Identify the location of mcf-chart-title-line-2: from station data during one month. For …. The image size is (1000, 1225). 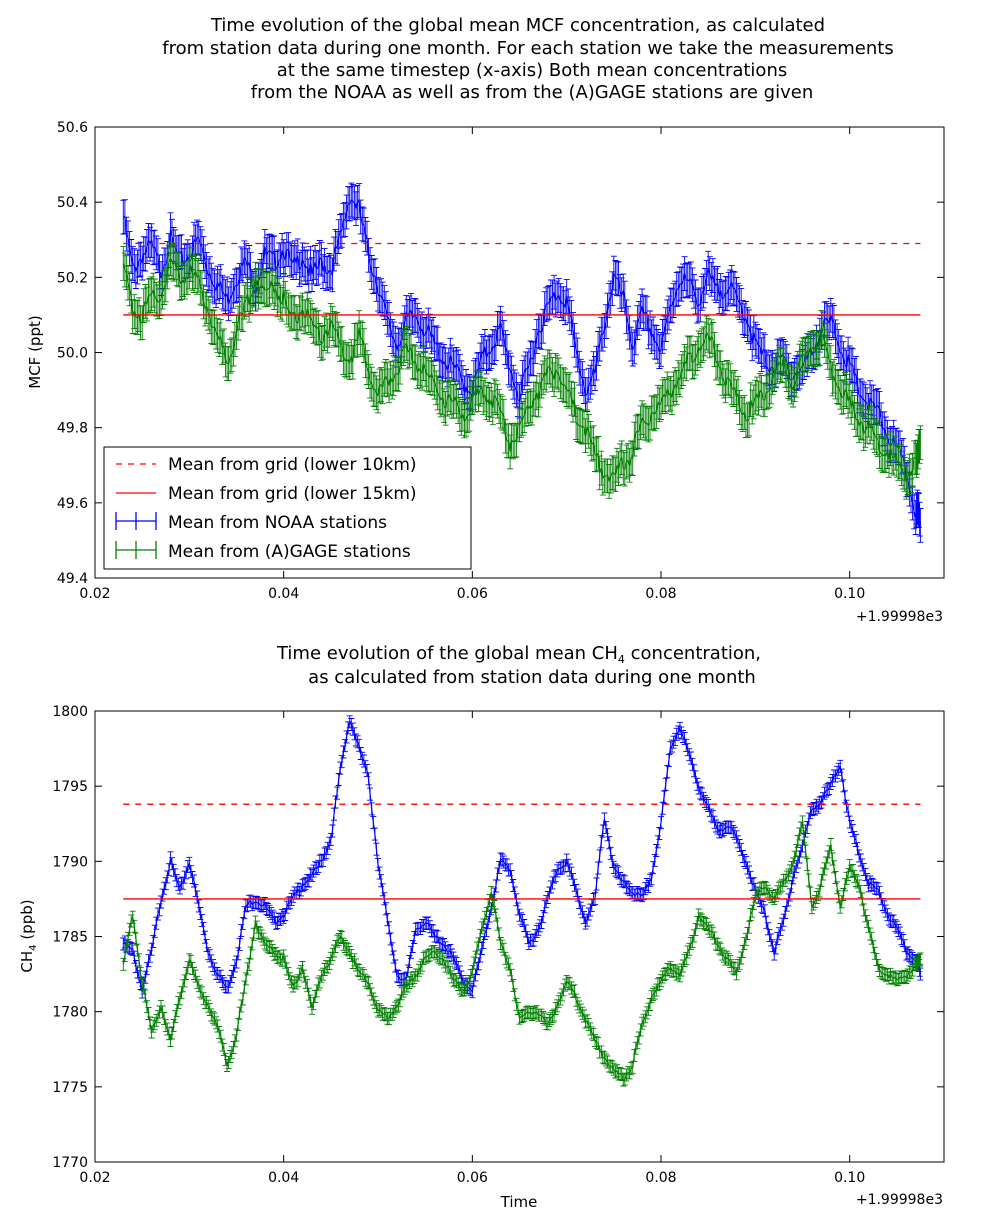
(527, 48).